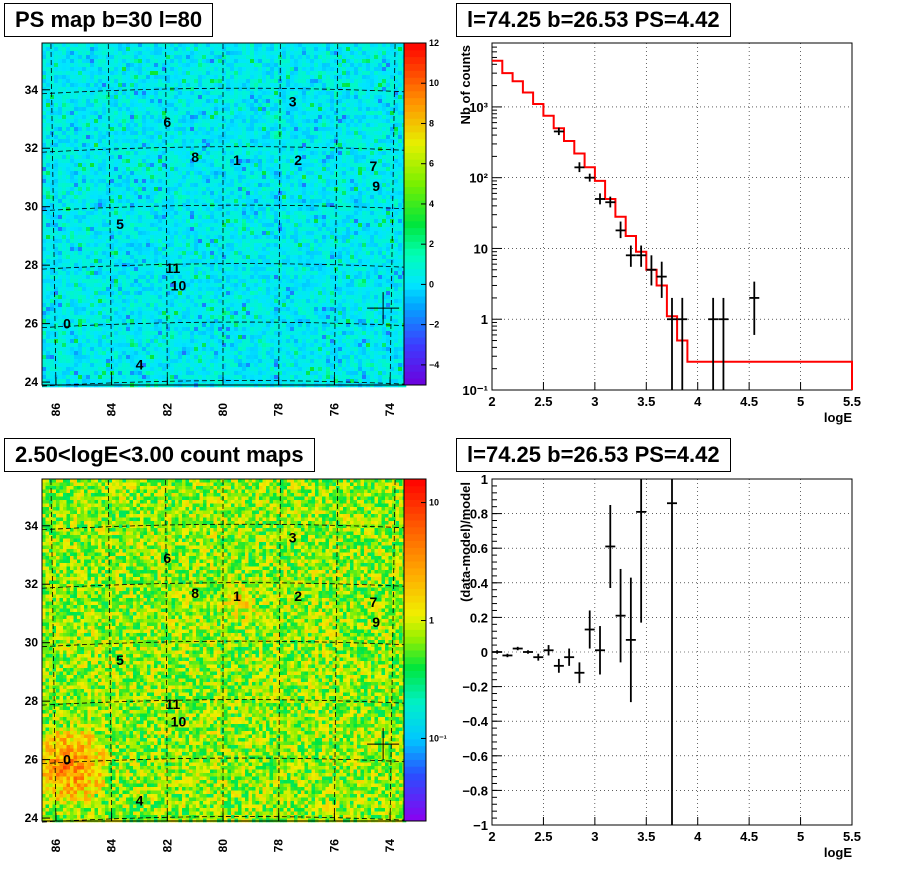  Describe the element at coordinates (431, 123) in the screenshot. I see `colorbar-tick-label: 8` at that location.